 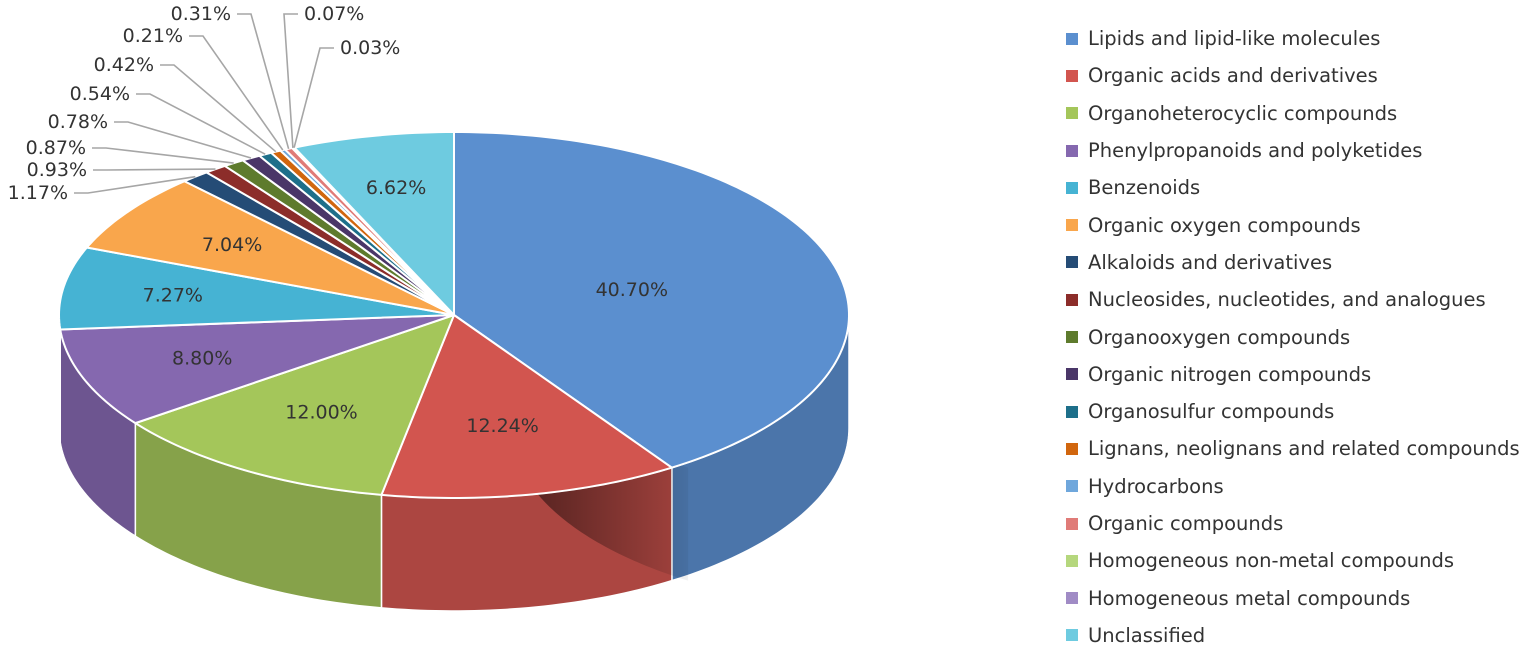 I want to click on legend-item: Homogeneous non-metal compounds, so click(x=1301, y=560).